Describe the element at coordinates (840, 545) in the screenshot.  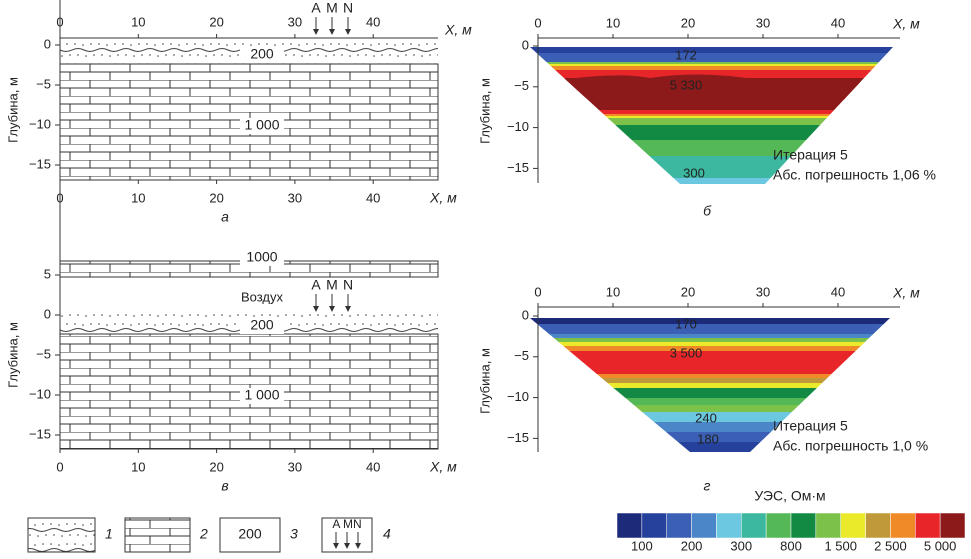
I see `colorbar-label: 1 500` at that location.